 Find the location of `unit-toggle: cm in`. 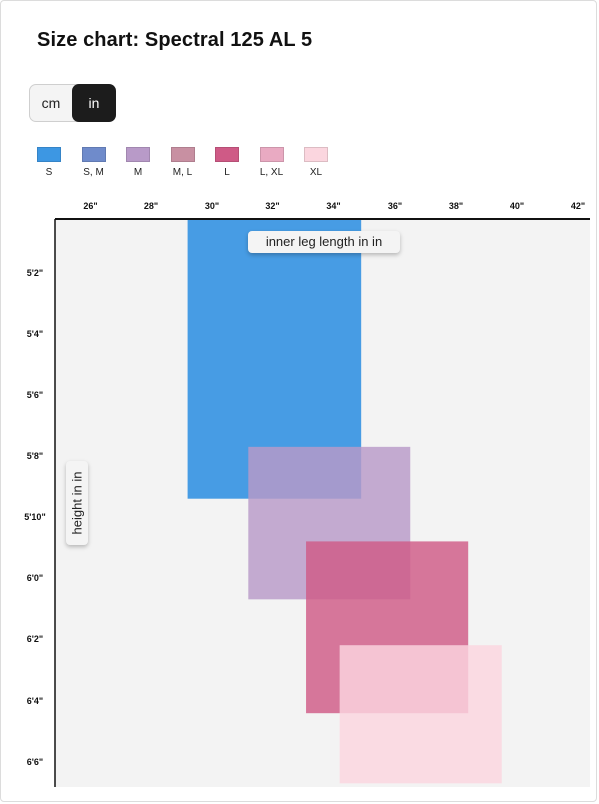

unit-toggle: cm in is located at coordinates (72, 103).